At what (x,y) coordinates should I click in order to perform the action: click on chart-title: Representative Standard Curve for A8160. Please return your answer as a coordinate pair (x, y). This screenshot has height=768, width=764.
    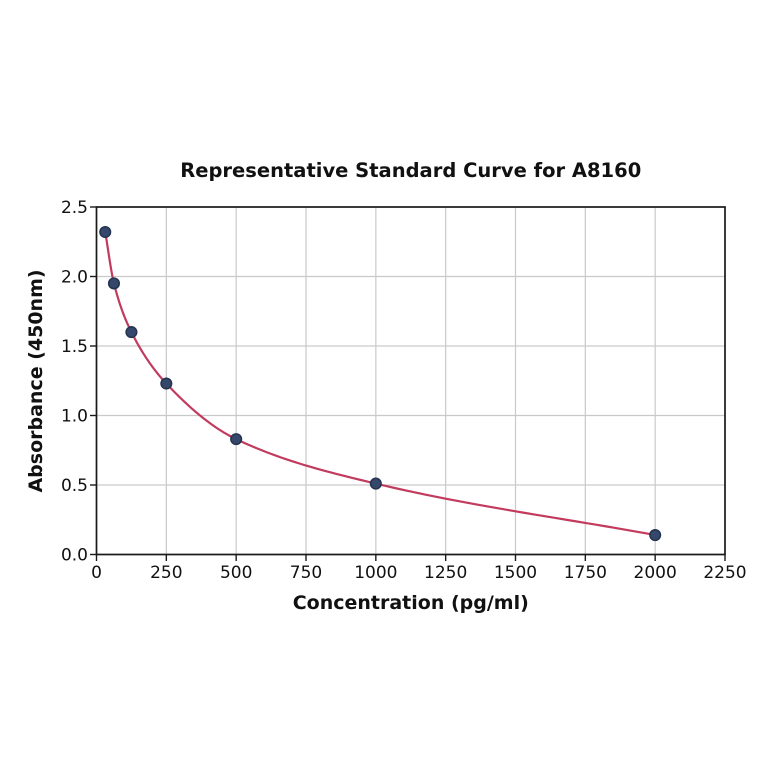
    Looking at the image, I should click on (410, 170).